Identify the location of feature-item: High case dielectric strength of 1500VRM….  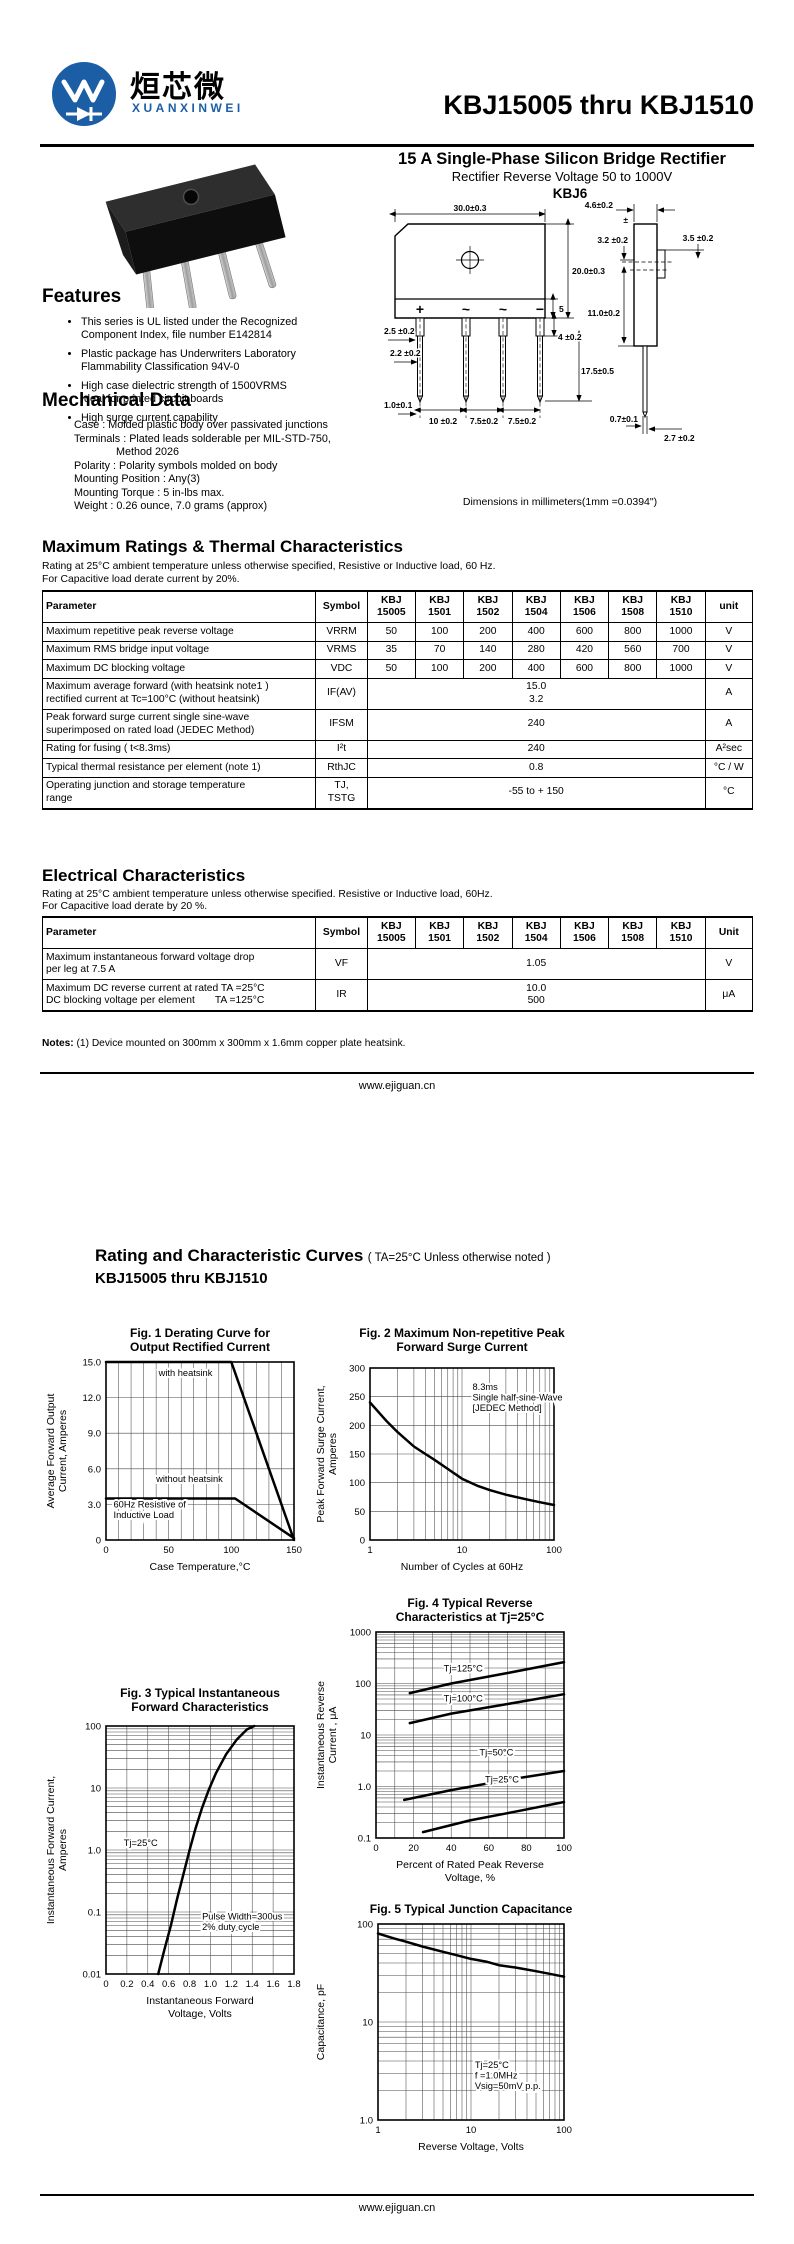
(231, 393).